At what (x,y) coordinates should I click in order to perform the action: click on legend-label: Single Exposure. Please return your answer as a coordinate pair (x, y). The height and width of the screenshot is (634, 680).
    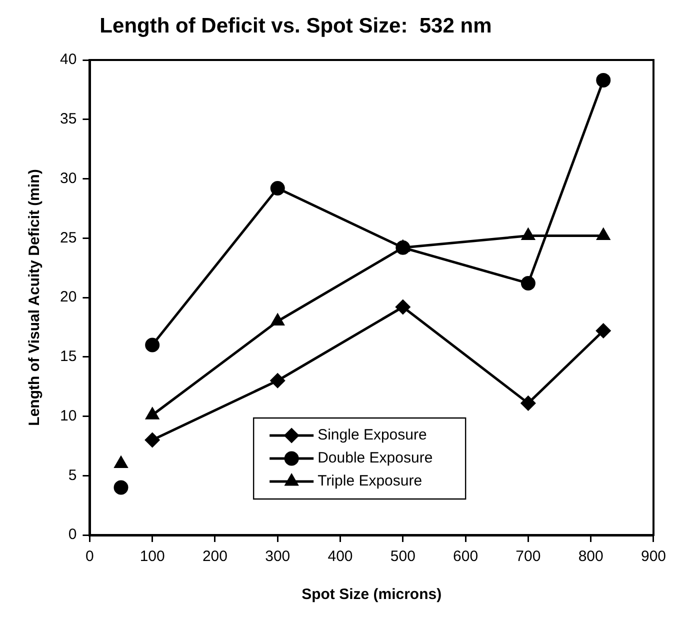
    Looking at the image, I should click on (372, 435).